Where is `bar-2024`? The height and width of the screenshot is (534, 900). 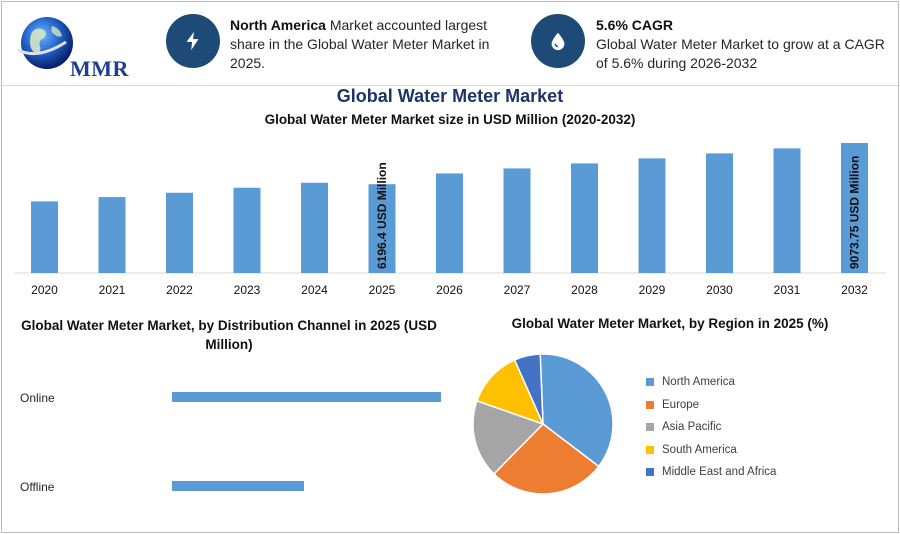 bar-2024 is located at coordinates (314, 227).